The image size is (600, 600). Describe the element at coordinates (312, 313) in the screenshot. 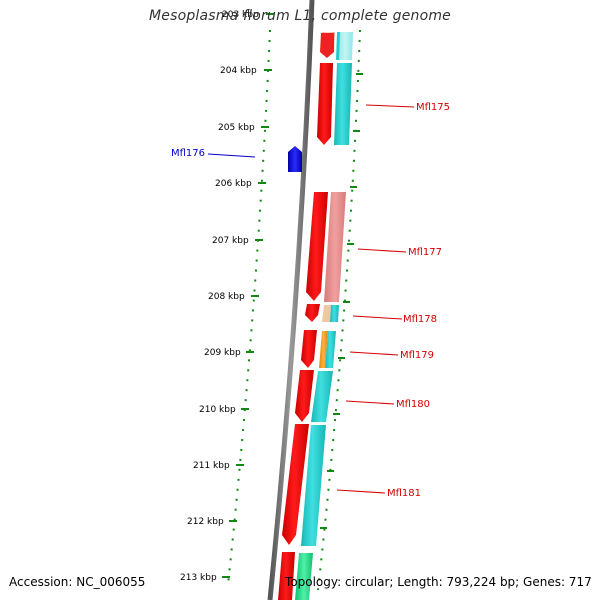

I see `cds-feature-mfl178` at that location.